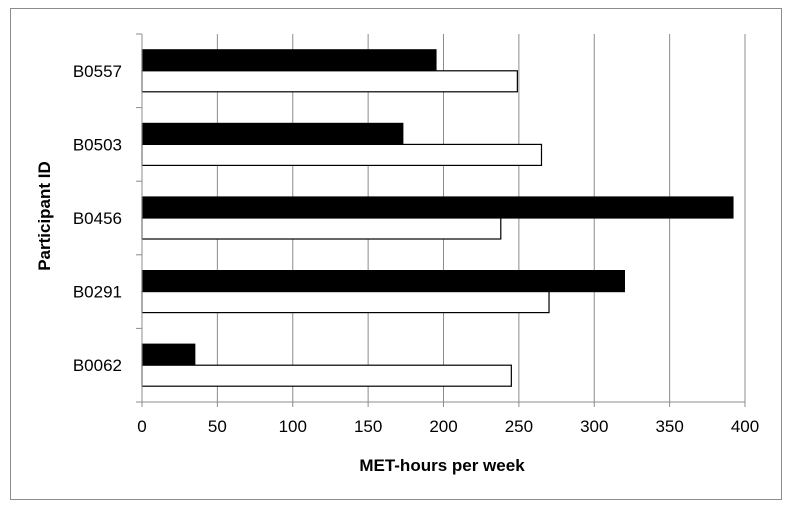  Describe the element at coordinates (44, 216) in the screenshot. I see `y-axis-title: Participant ID` at that location.